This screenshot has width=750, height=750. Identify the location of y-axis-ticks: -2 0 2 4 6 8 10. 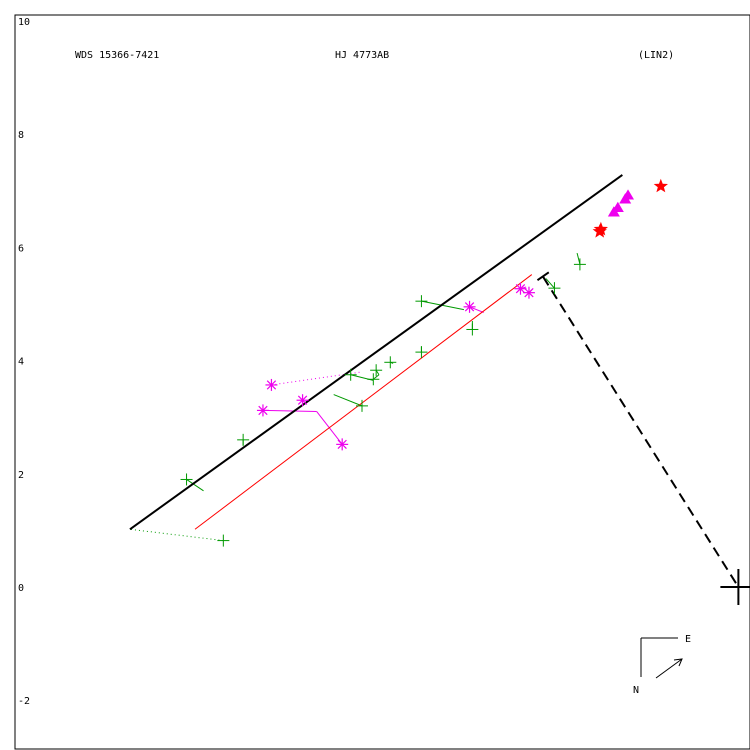
(24, 362).